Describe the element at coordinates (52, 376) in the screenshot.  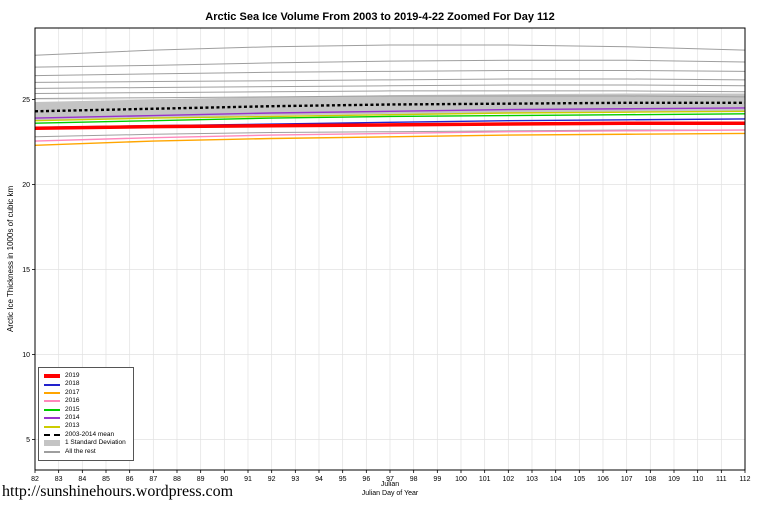
I see `legend-swatch-2019` at that location.